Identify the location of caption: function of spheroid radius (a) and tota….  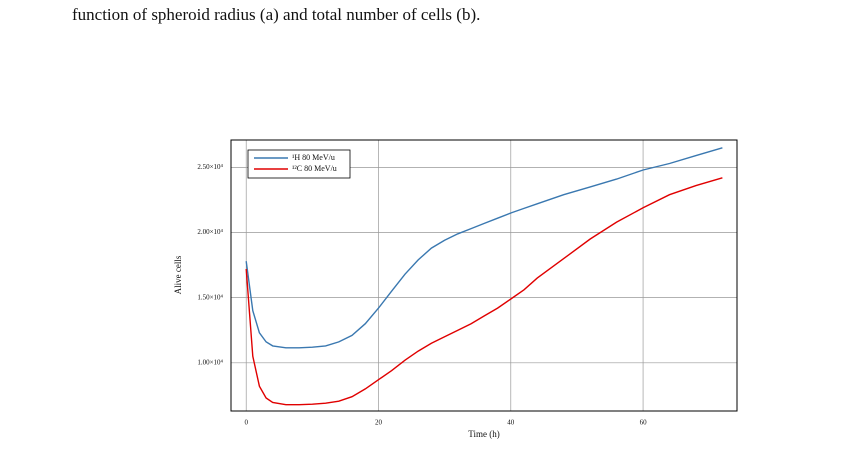
(276, 14).